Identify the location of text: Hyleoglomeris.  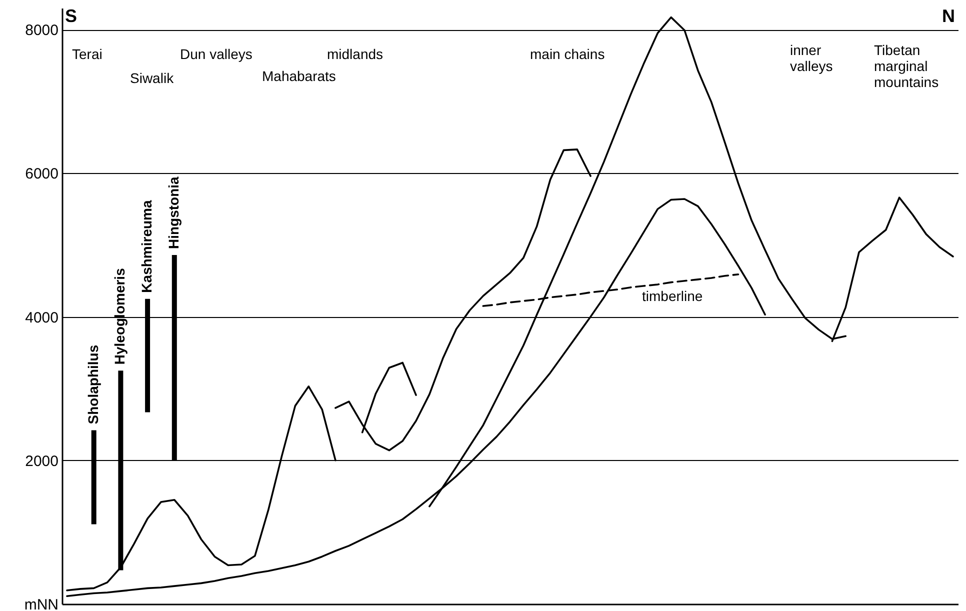
(120, 316).